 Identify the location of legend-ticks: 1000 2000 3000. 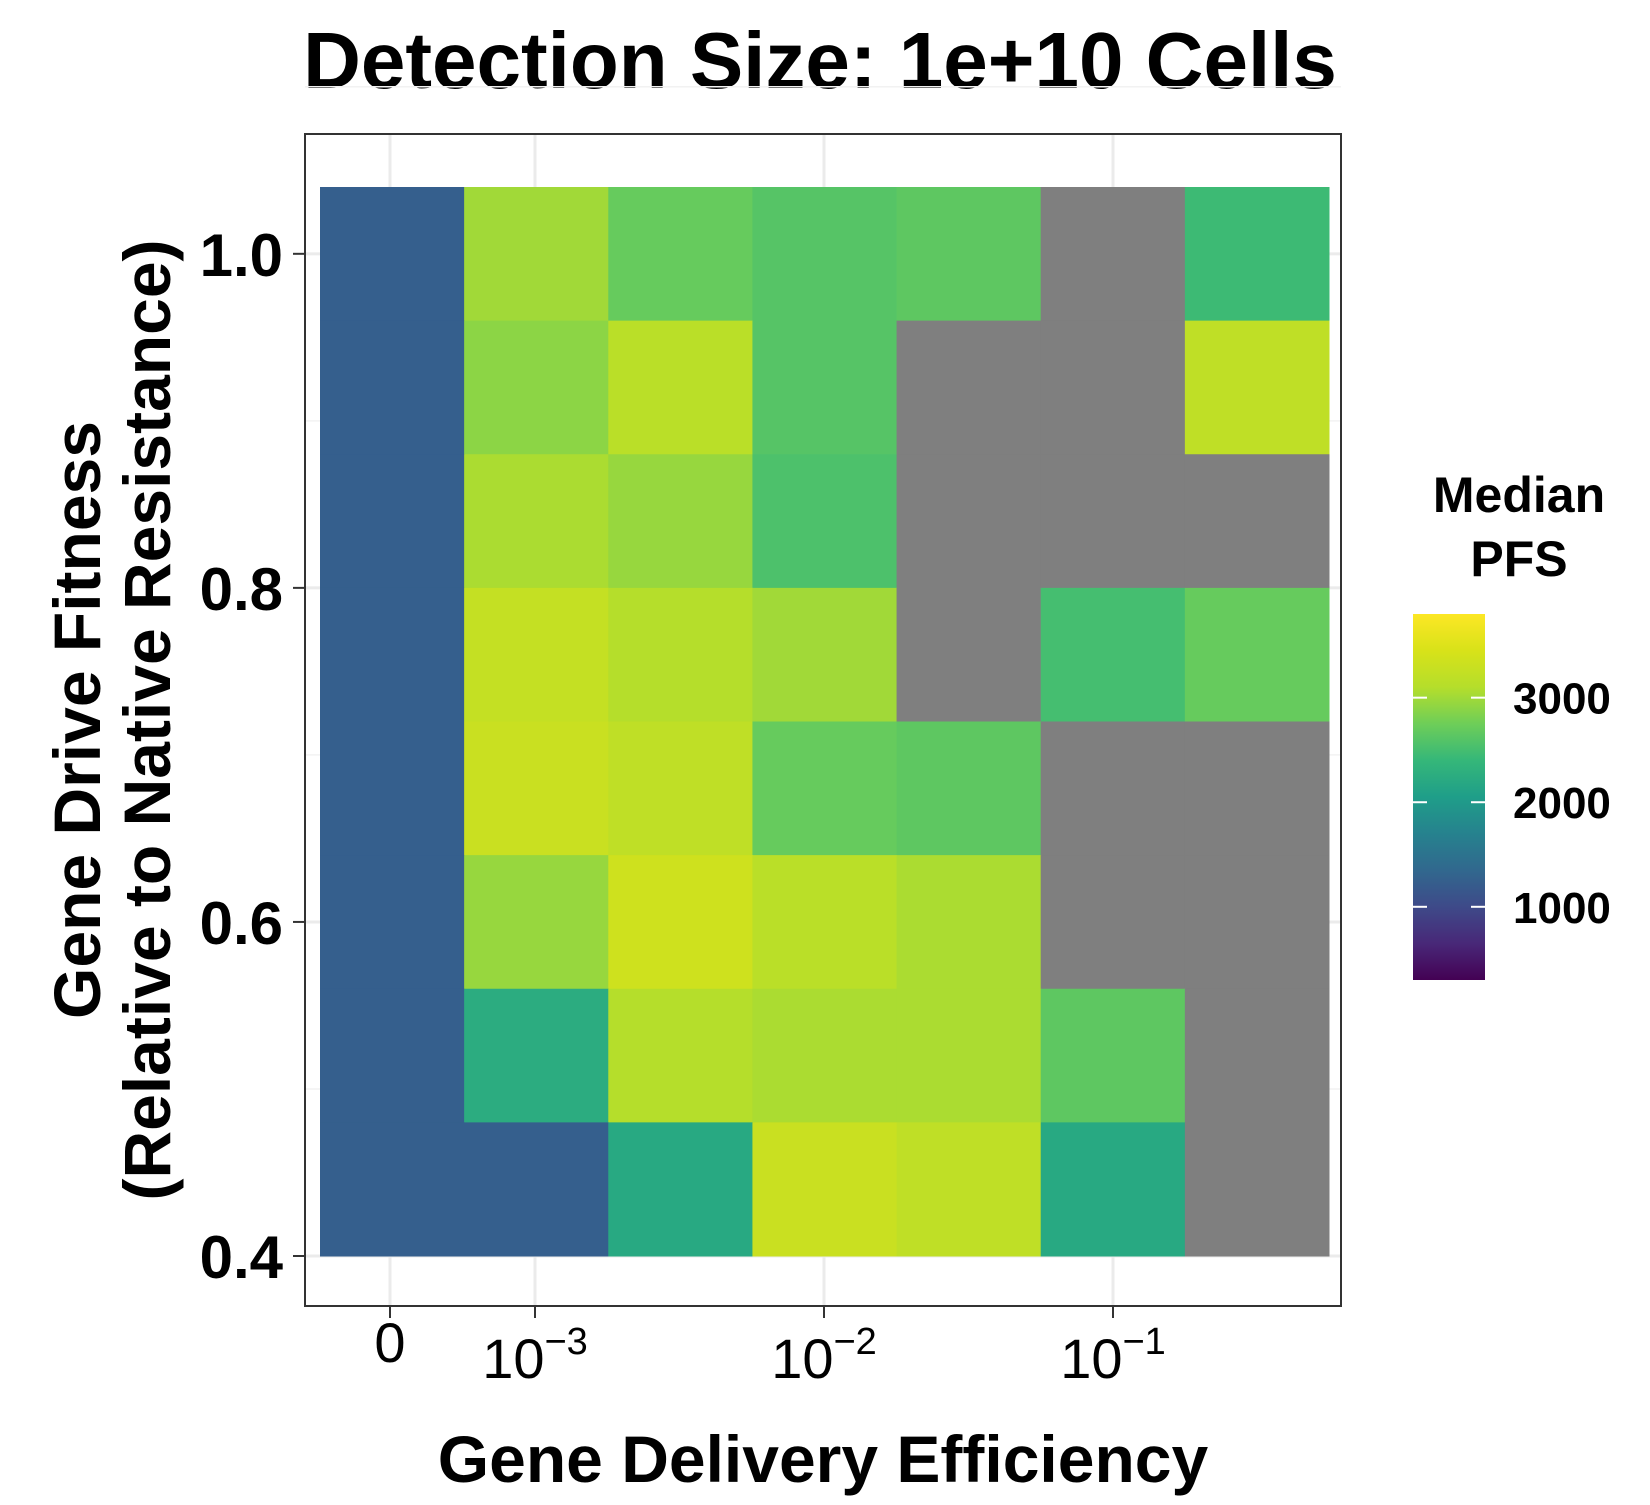
(1512, 804).